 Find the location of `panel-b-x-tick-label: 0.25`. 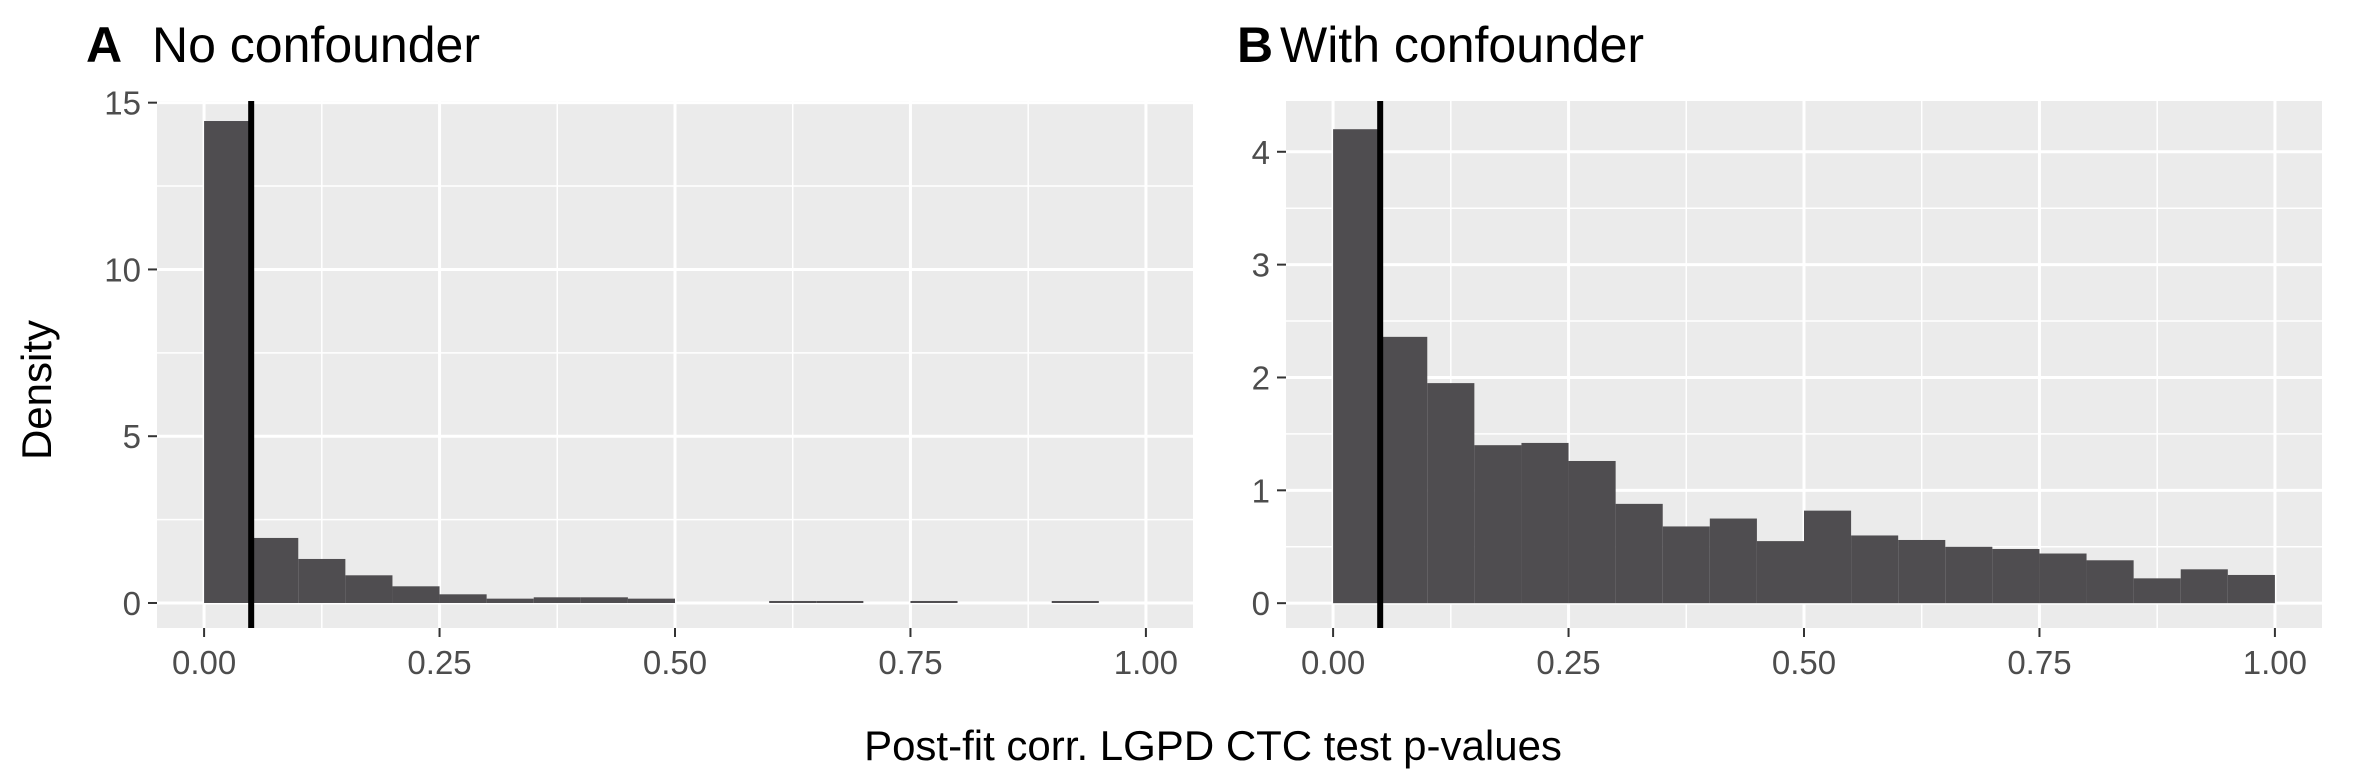

panel-b-x-tick-label: 0.25 is located at coordinates (1568, 662).